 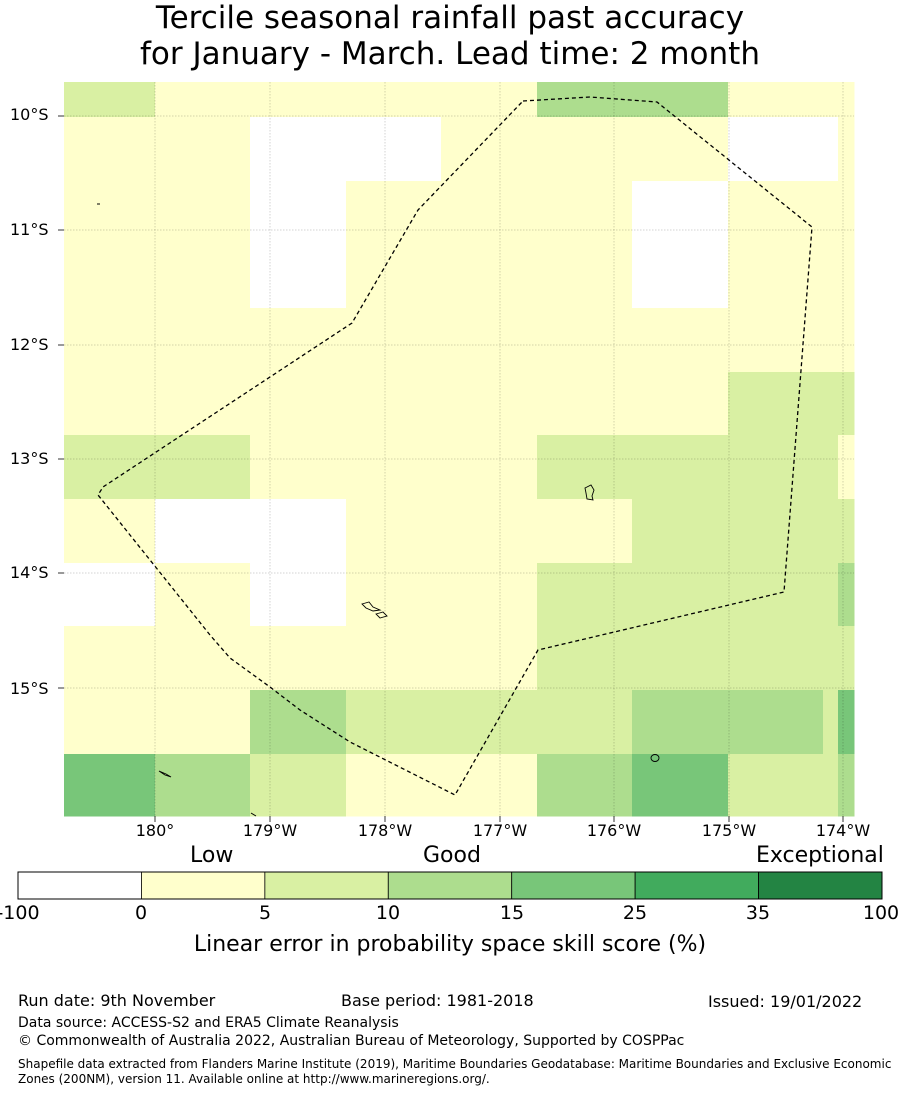 I want to click on colorbar-tick: 10, so click(x=388, y=913).